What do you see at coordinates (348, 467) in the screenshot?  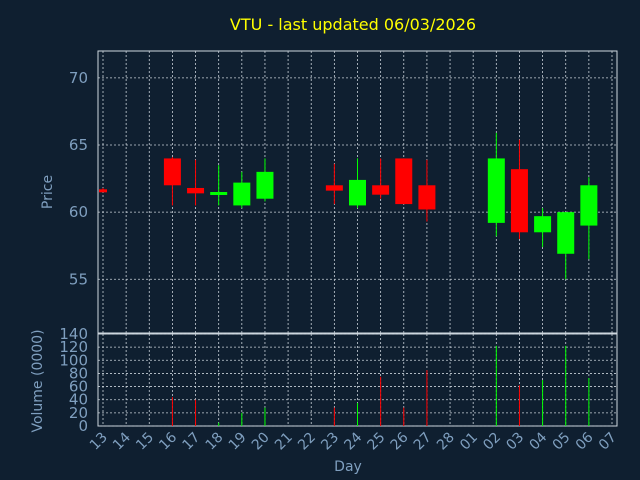 I see `x-axis-label: Day` at bounding box center [348, 467].